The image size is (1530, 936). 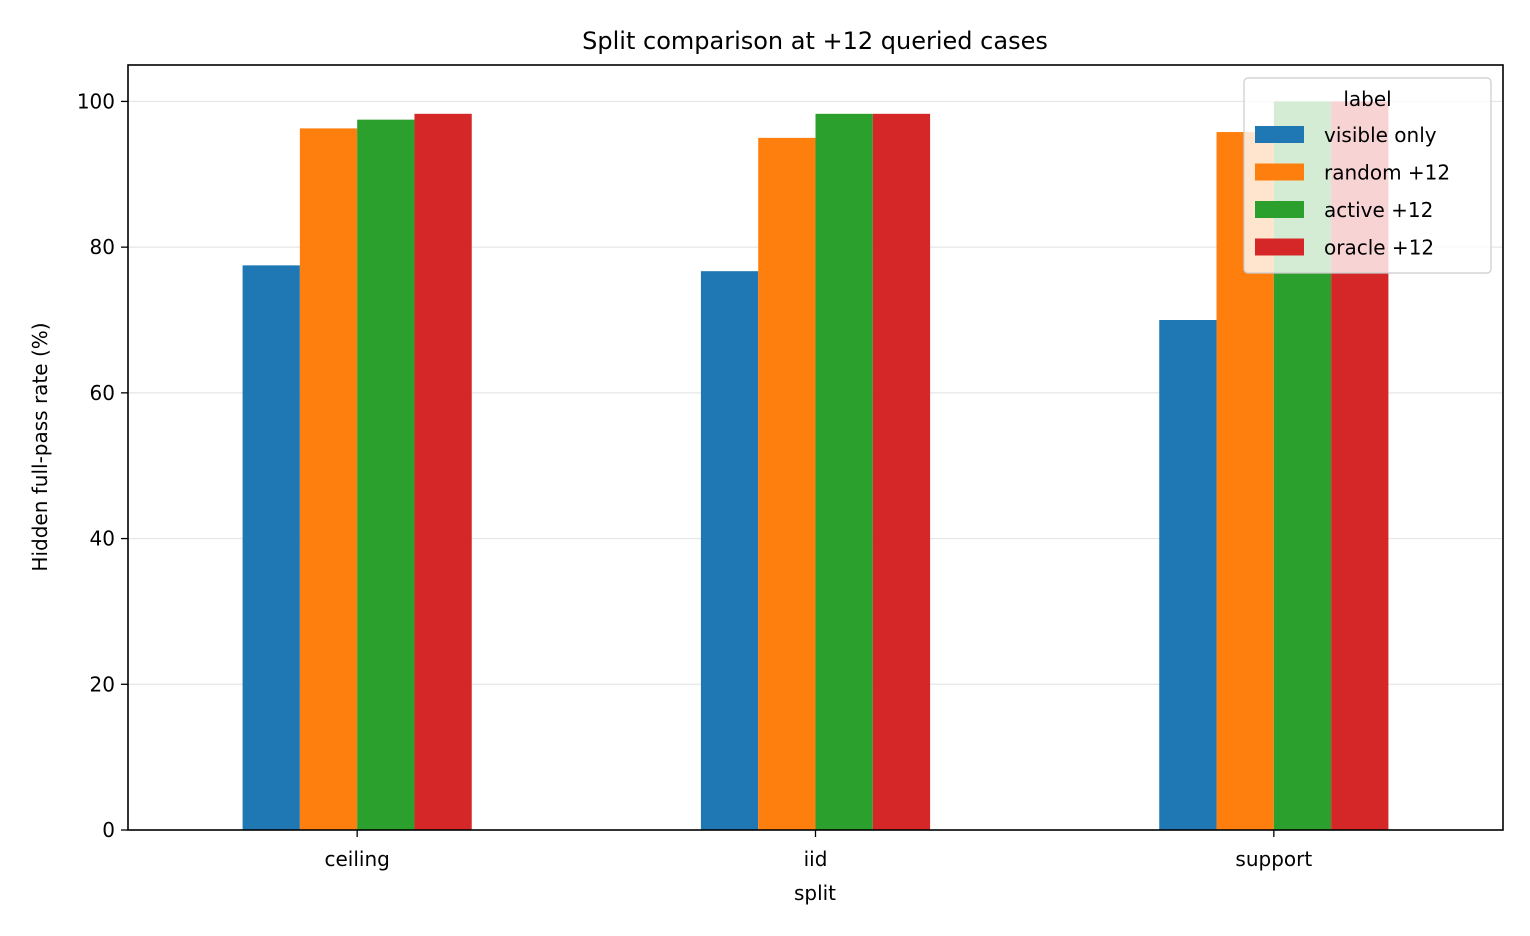 What do you see at coordinates (102, 465) in the screenshot?
I see `y-axis: 0 20 40 60 80 100` at bounding box center [102, 465].